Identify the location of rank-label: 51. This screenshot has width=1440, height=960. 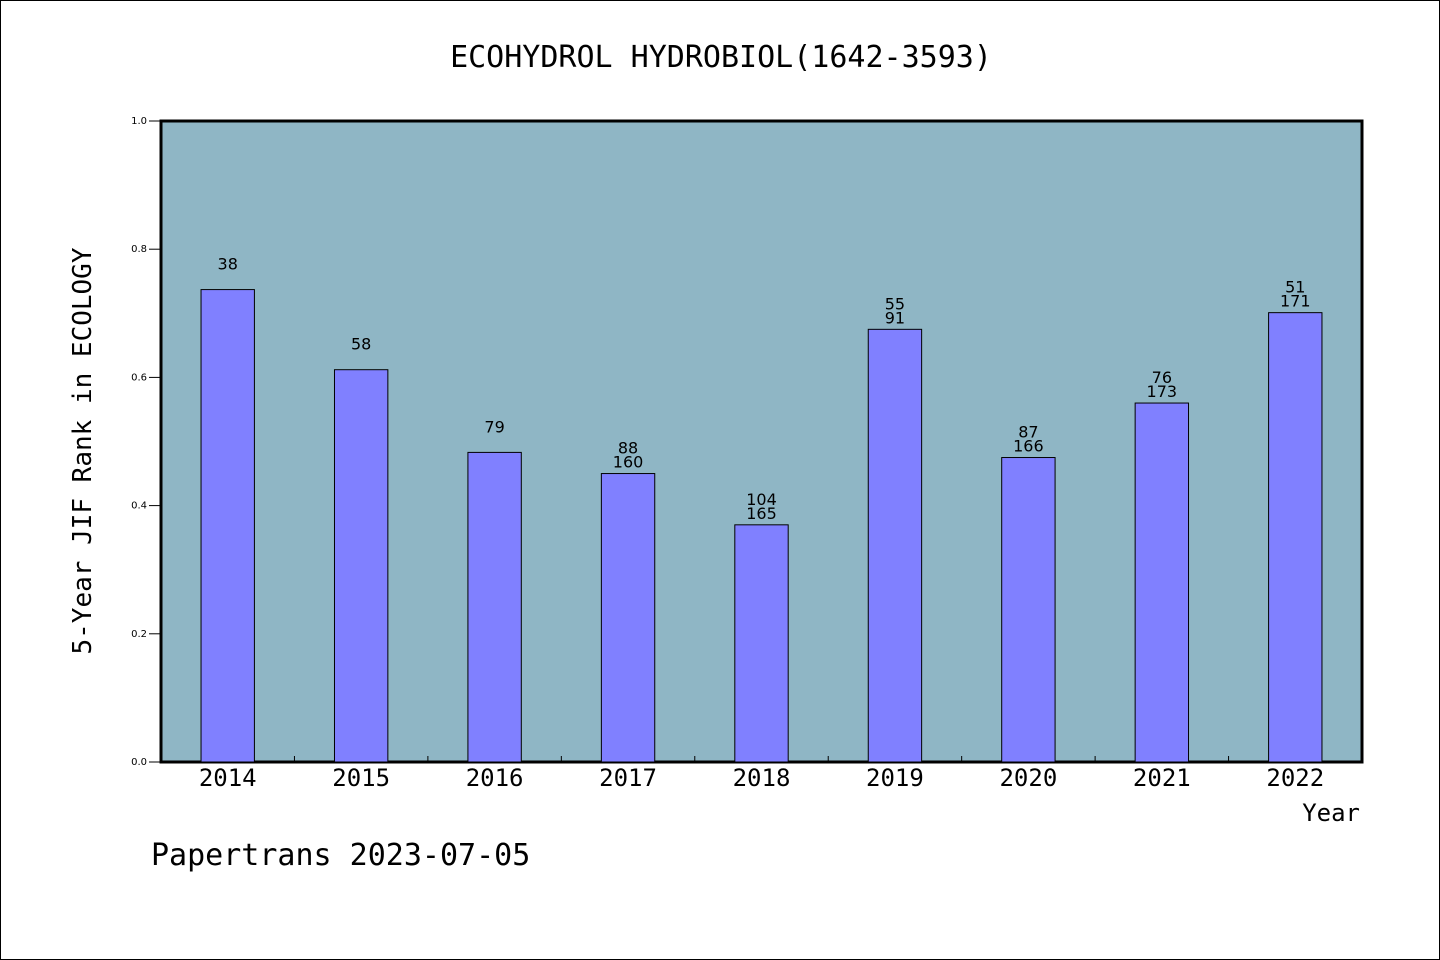
(1295, 287).